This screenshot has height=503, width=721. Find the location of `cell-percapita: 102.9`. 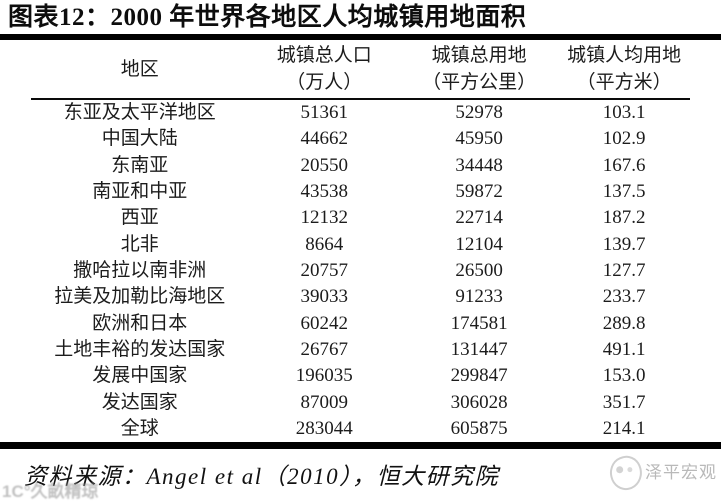

cell-percapita: 102.9 is located at coordinates (624, 139).